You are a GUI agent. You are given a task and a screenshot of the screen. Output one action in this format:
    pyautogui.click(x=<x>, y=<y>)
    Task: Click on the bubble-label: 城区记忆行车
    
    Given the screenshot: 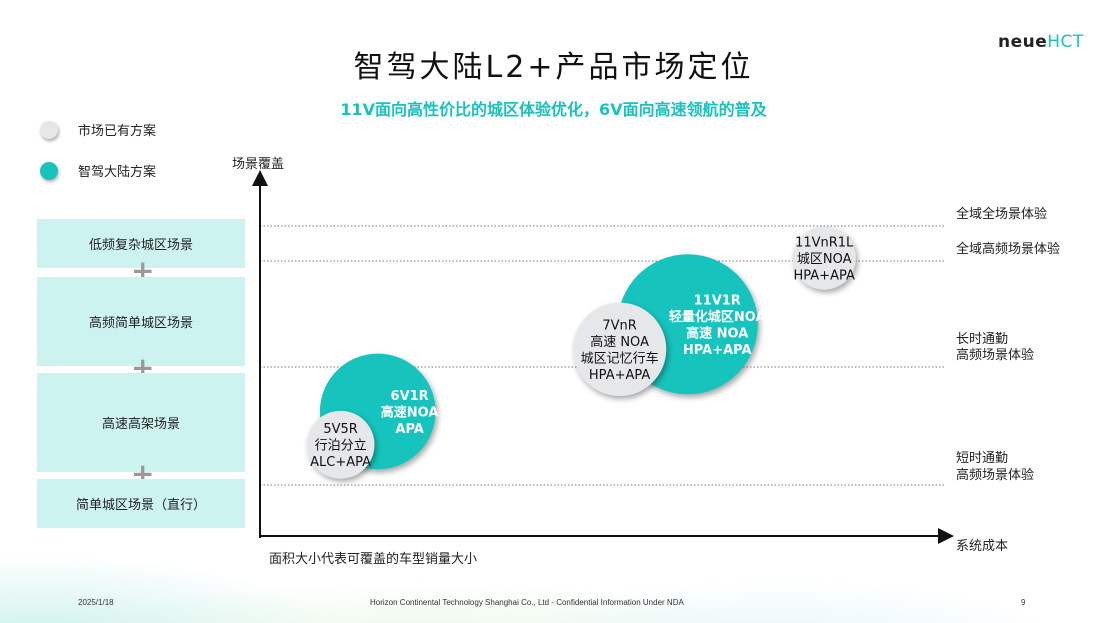 What is the action you would take?
    pyautogui.click(x=620, y=359)
    